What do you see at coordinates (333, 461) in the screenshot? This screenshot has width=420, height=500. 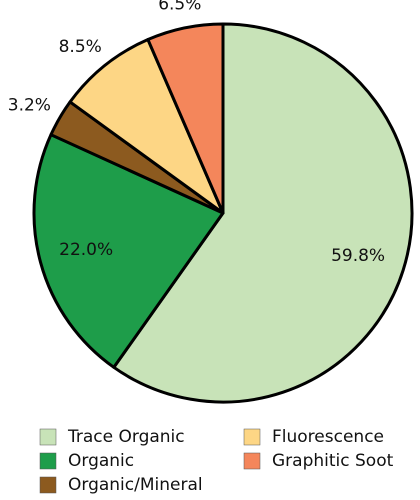 I see `legend-label: Graphitic Soot` at bounding box center [333, 461].